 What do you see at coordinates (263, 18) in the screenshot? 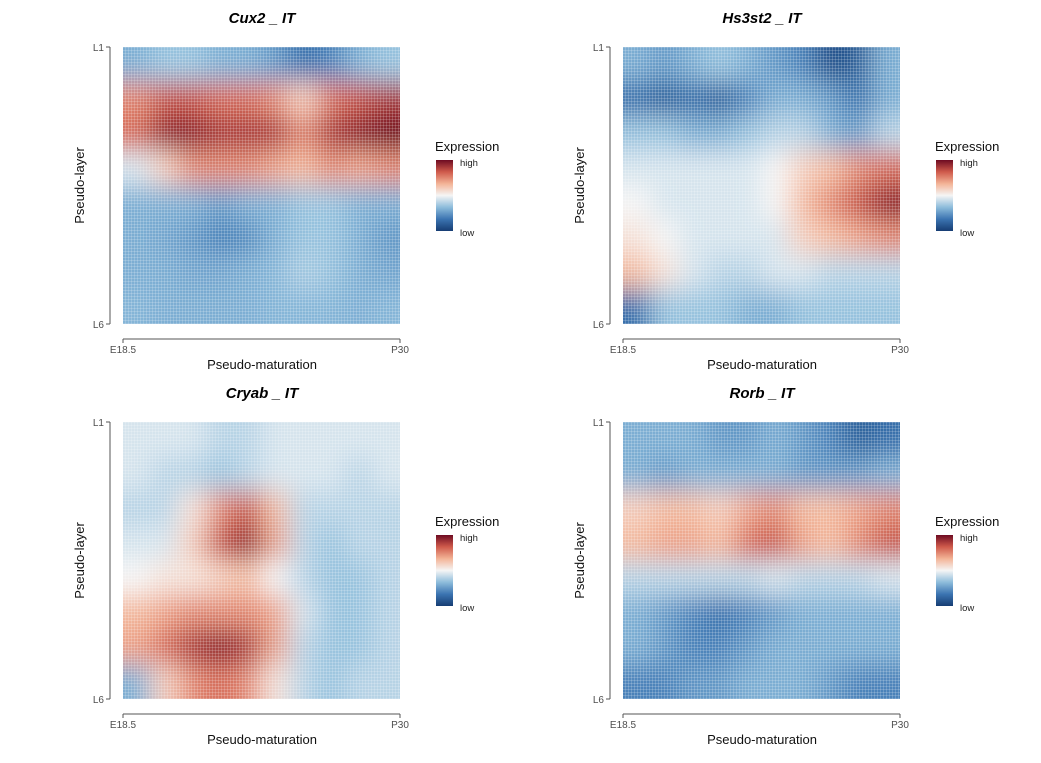
I see `panel-title: Cux2 _ IT` at bounding box center [263, 18].